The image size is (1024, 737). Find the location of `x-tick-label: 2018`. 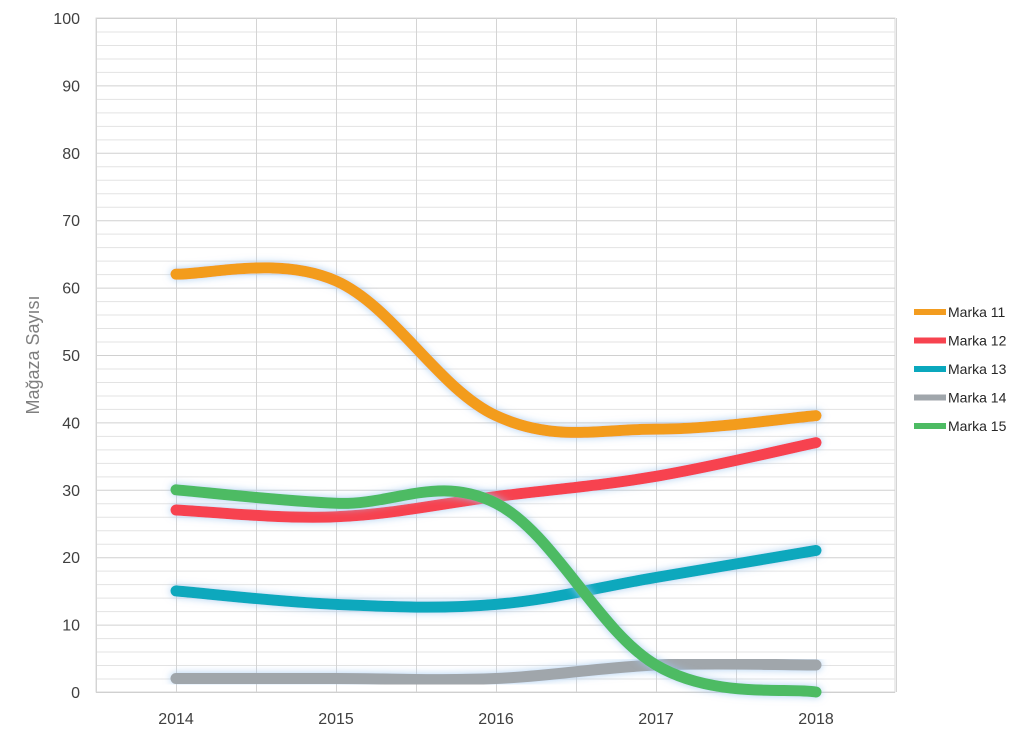

x-tick-label: 2018 is located at coordinates (816, 719).